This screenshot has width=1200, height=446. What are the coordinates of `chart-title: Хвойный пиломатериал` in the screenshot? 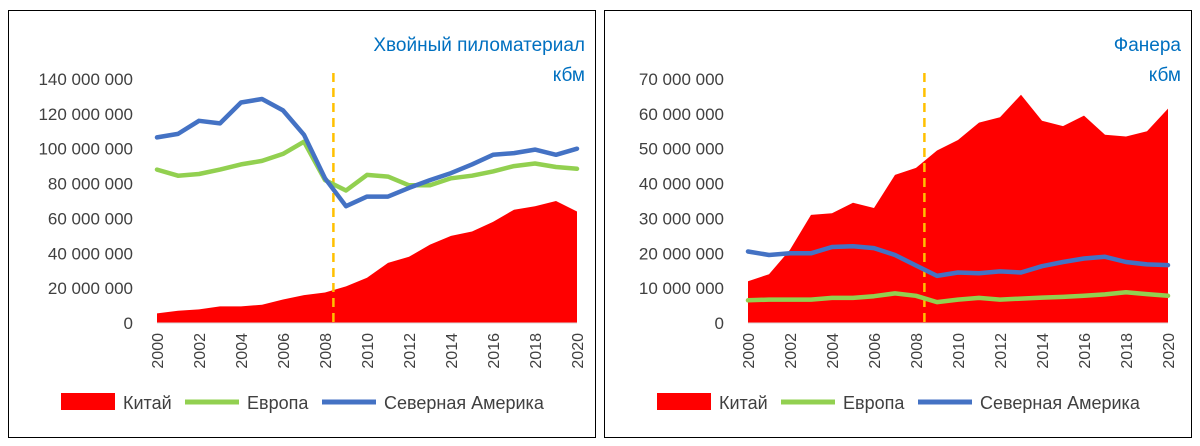 It's located at (479, 45).